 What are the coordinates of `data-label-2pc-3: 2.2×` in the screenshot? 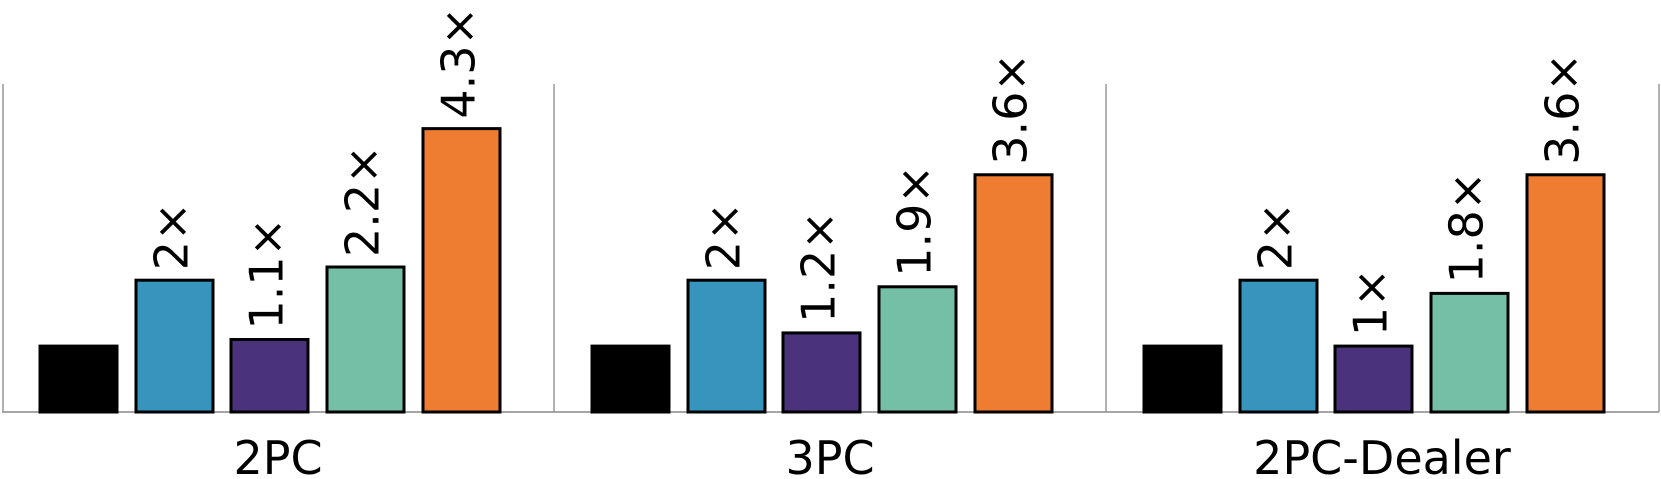 It's located at (363, 201).